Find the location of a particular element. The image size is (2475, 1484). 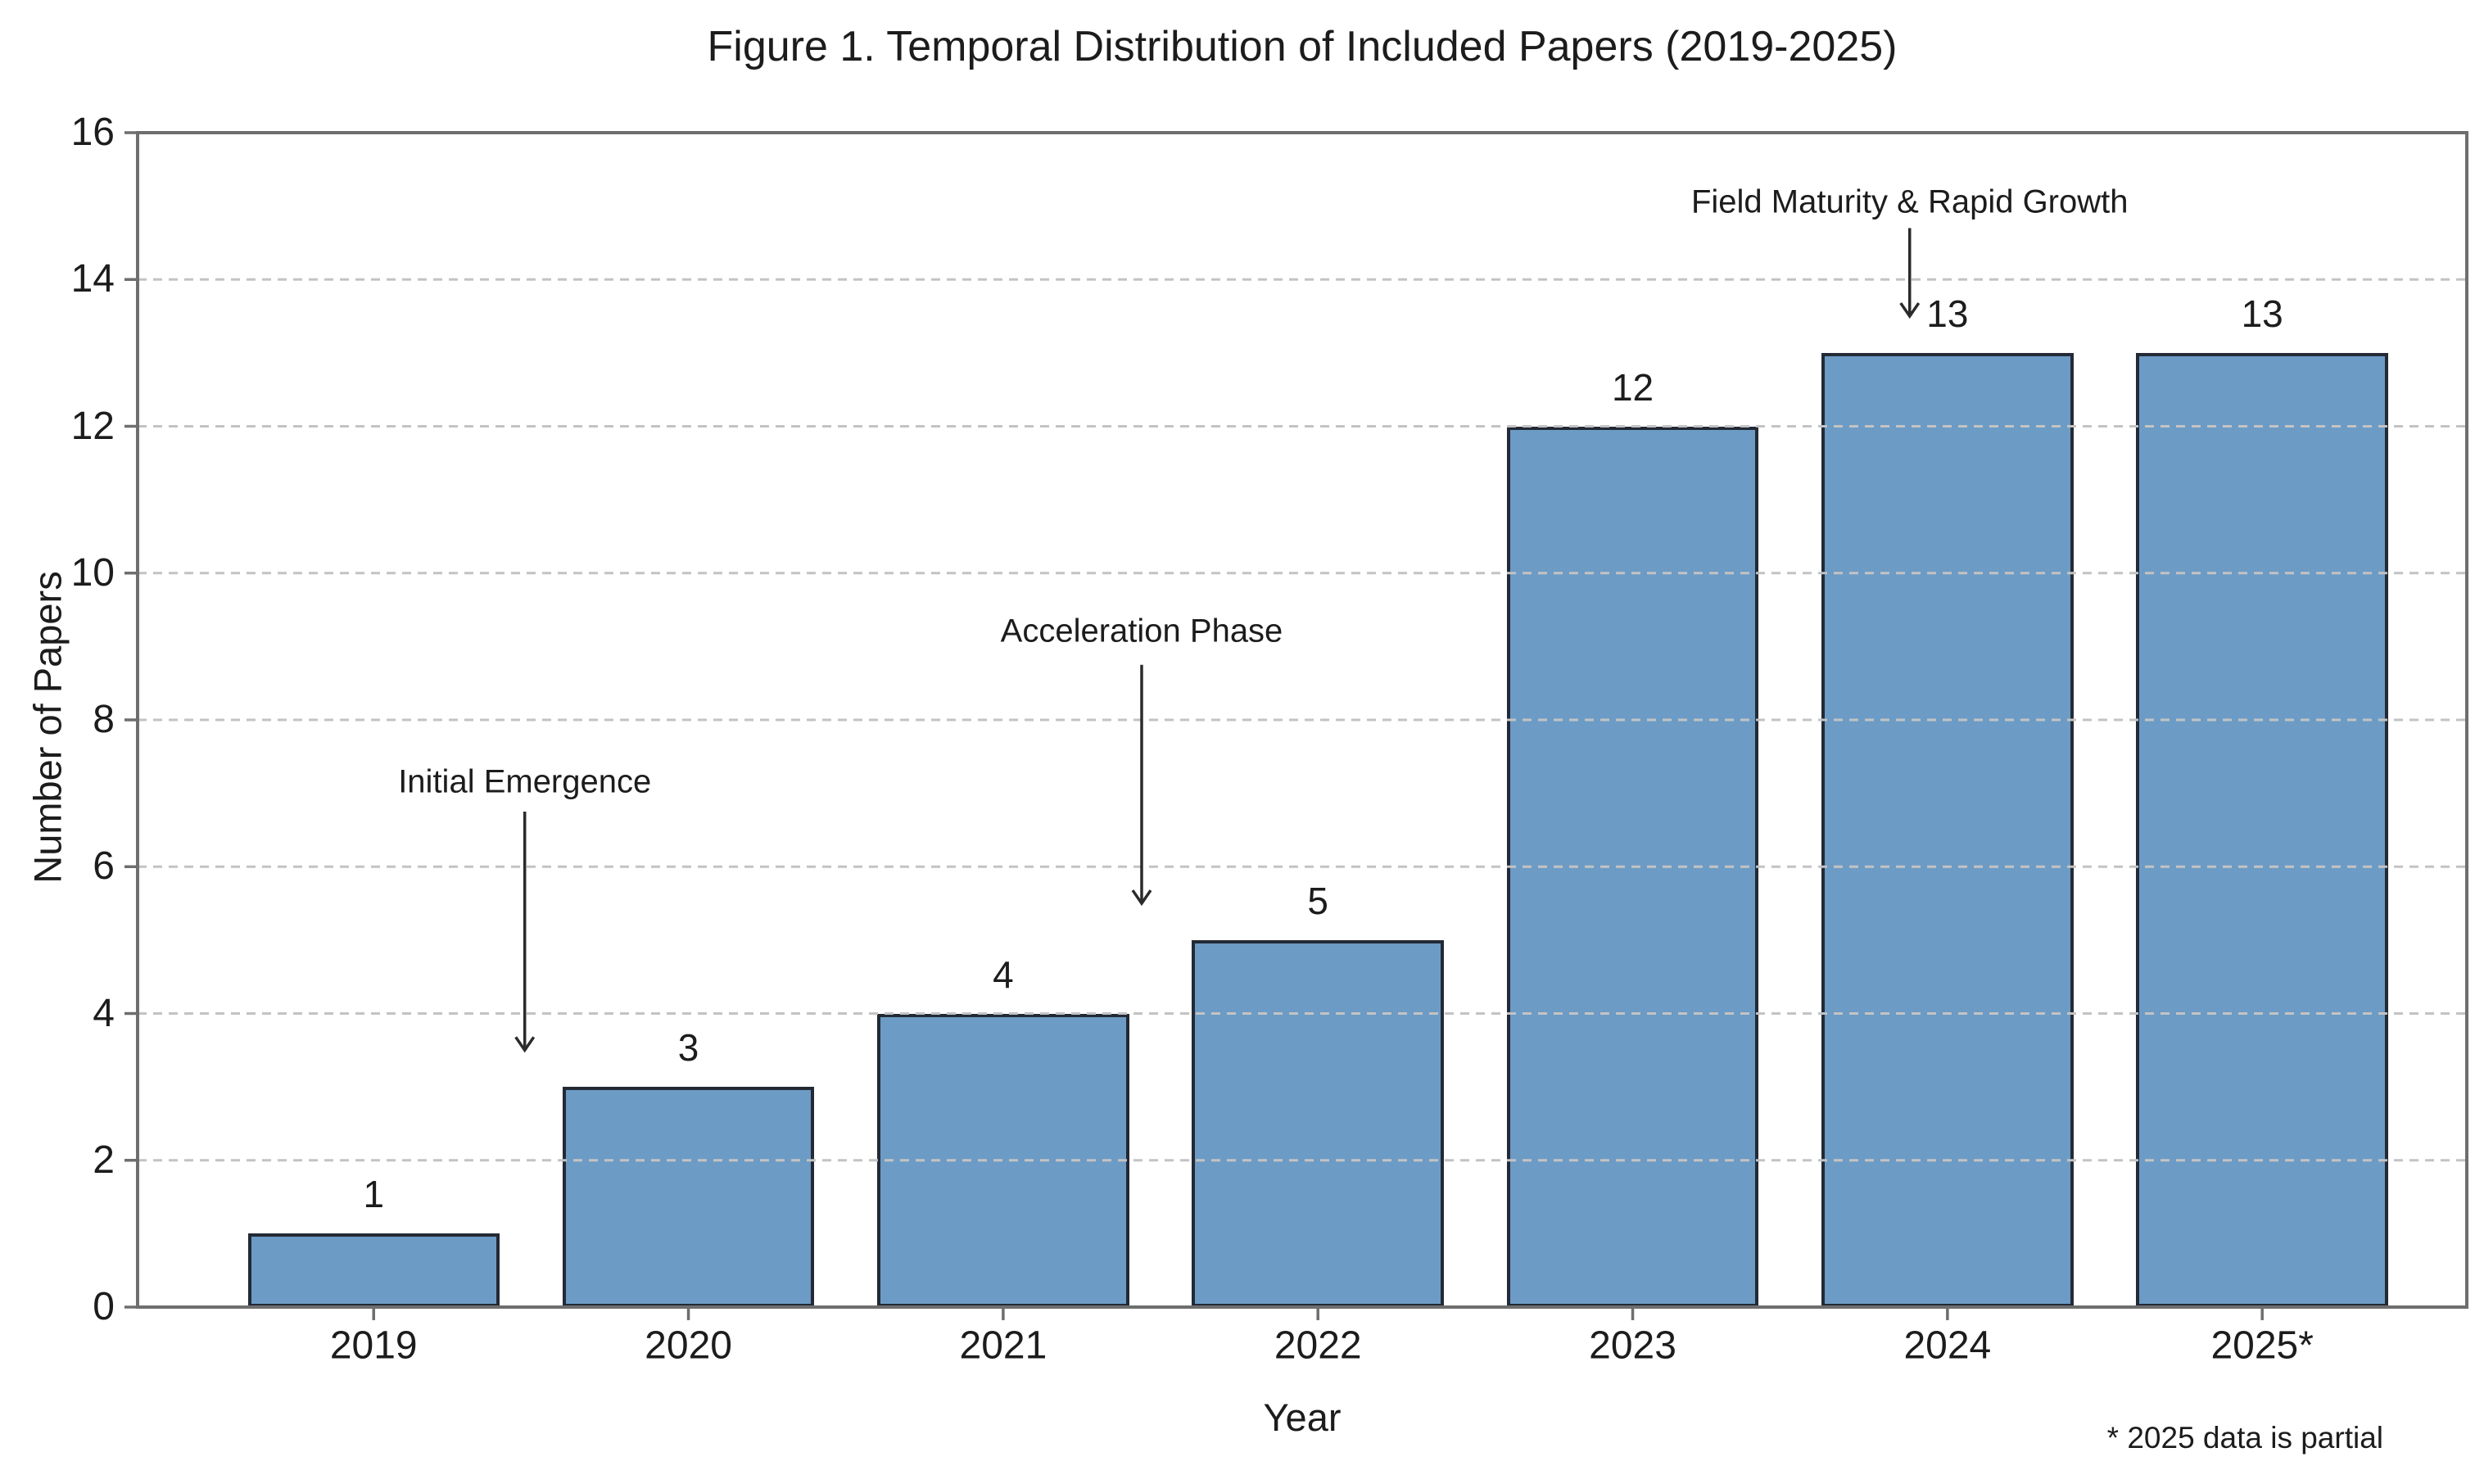

footnote: * 2025 data is partial is located at coordinates (2244, 1438).